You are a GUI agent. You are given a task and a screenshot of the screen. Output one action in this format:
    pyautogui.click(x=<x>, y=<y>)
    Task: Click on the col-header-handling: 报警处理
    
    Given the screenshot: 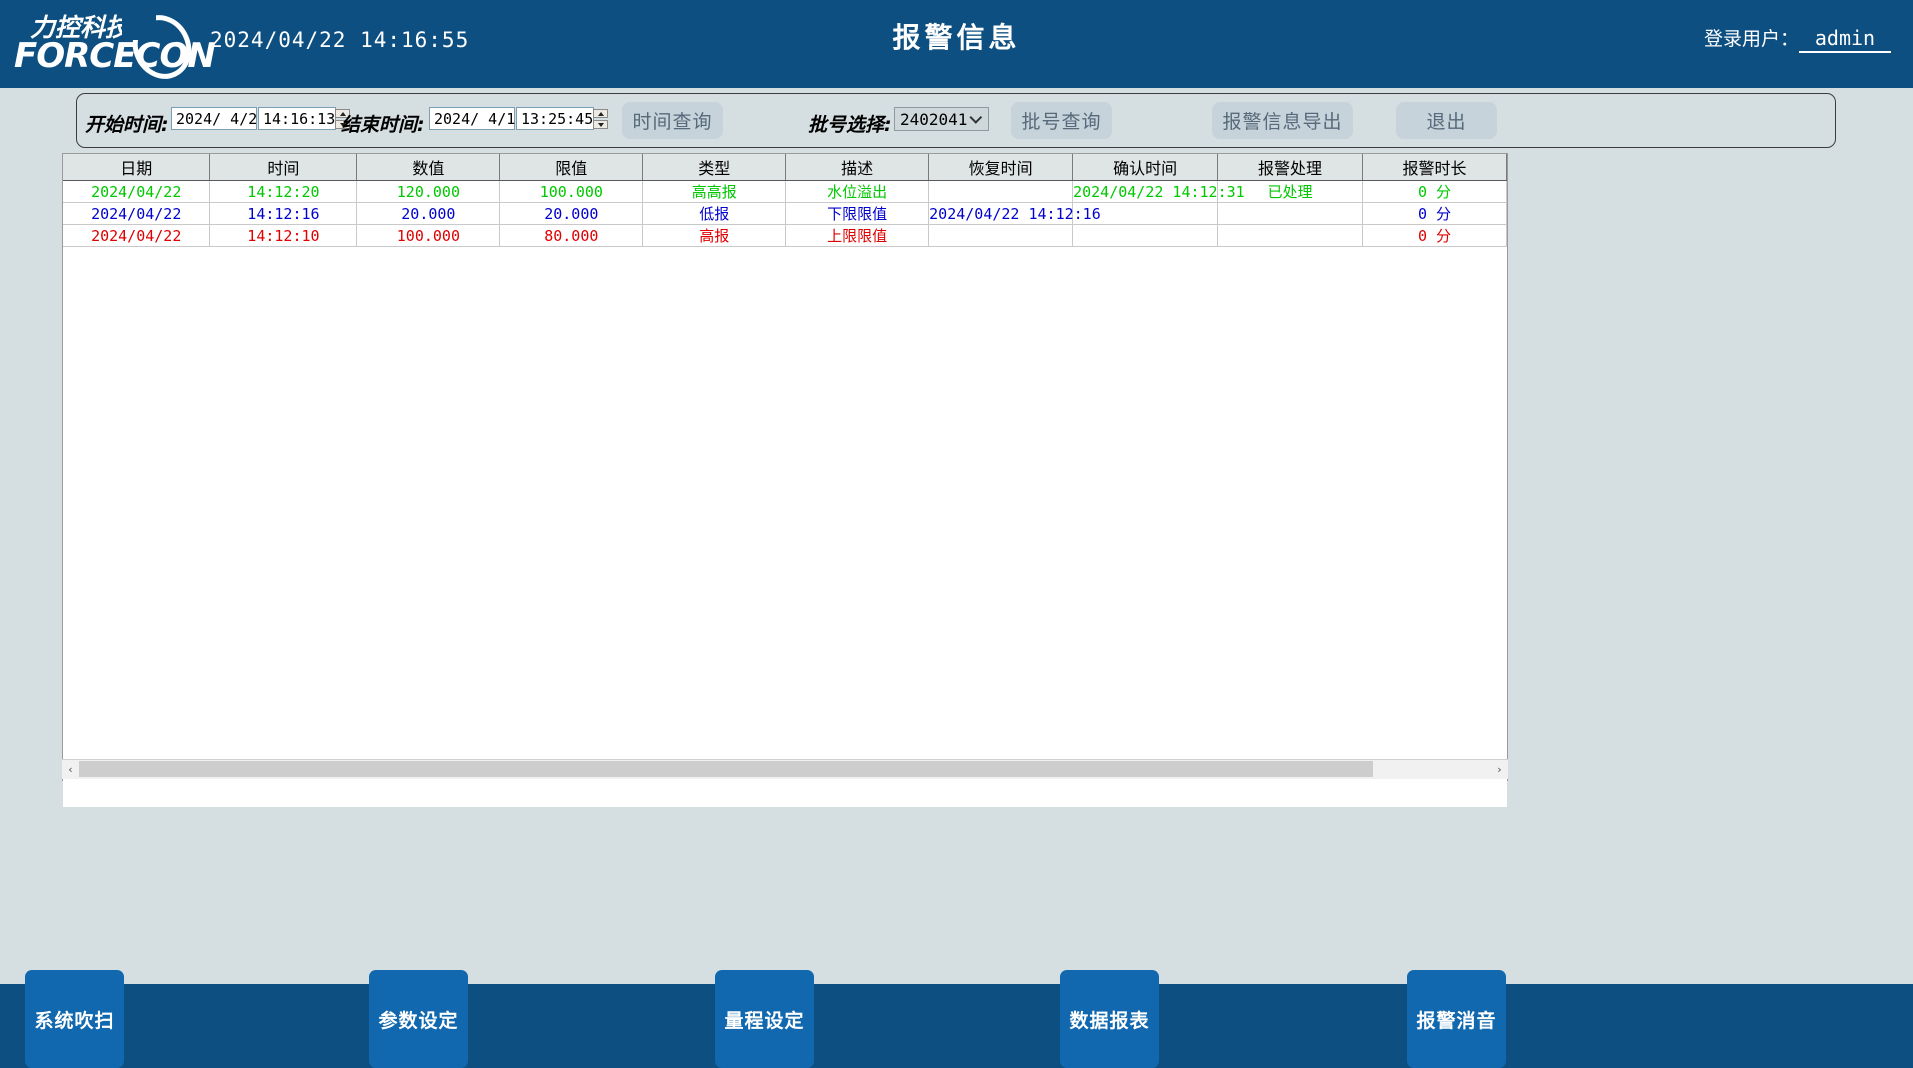 What is the action you would take?
    pyautogui.click(x=1290, y=167)
    